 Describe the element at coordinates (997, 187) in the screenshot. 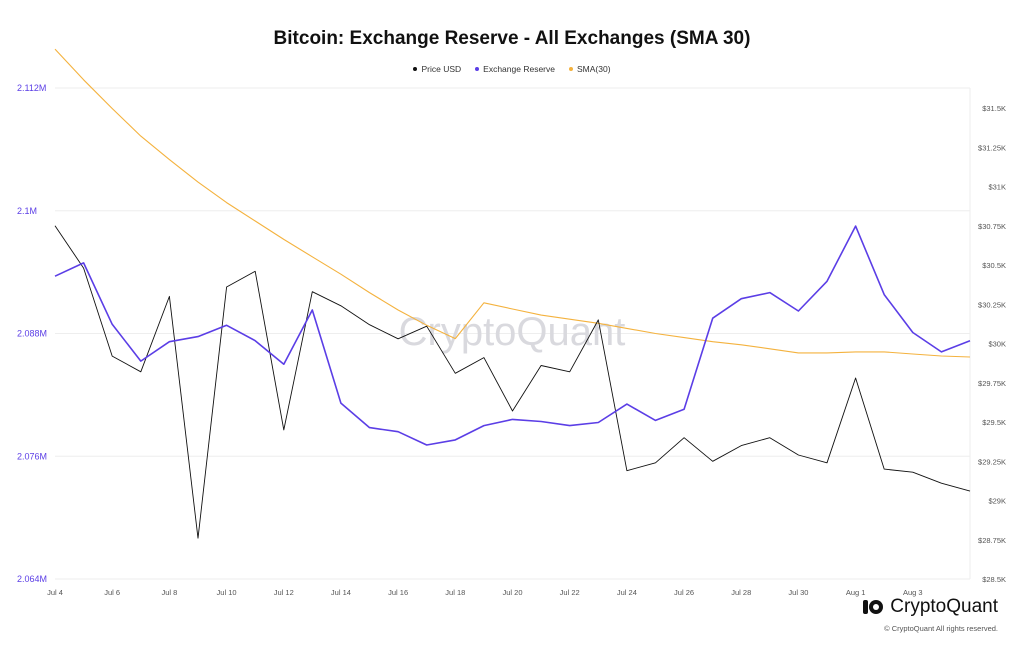

I see `right-axis-tick-label: $31K` at that location.